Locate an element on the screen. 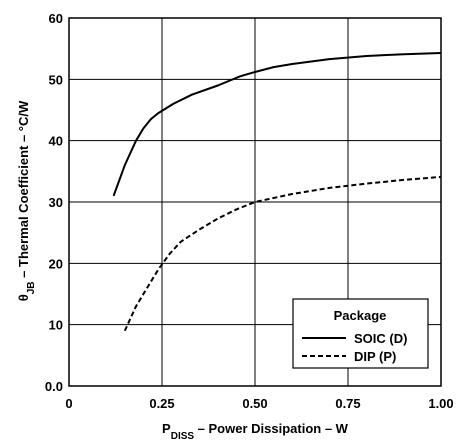 The height and width of the screenshot is (443, 456). x-axis-label-main: P is located at coordinates (166, 428).